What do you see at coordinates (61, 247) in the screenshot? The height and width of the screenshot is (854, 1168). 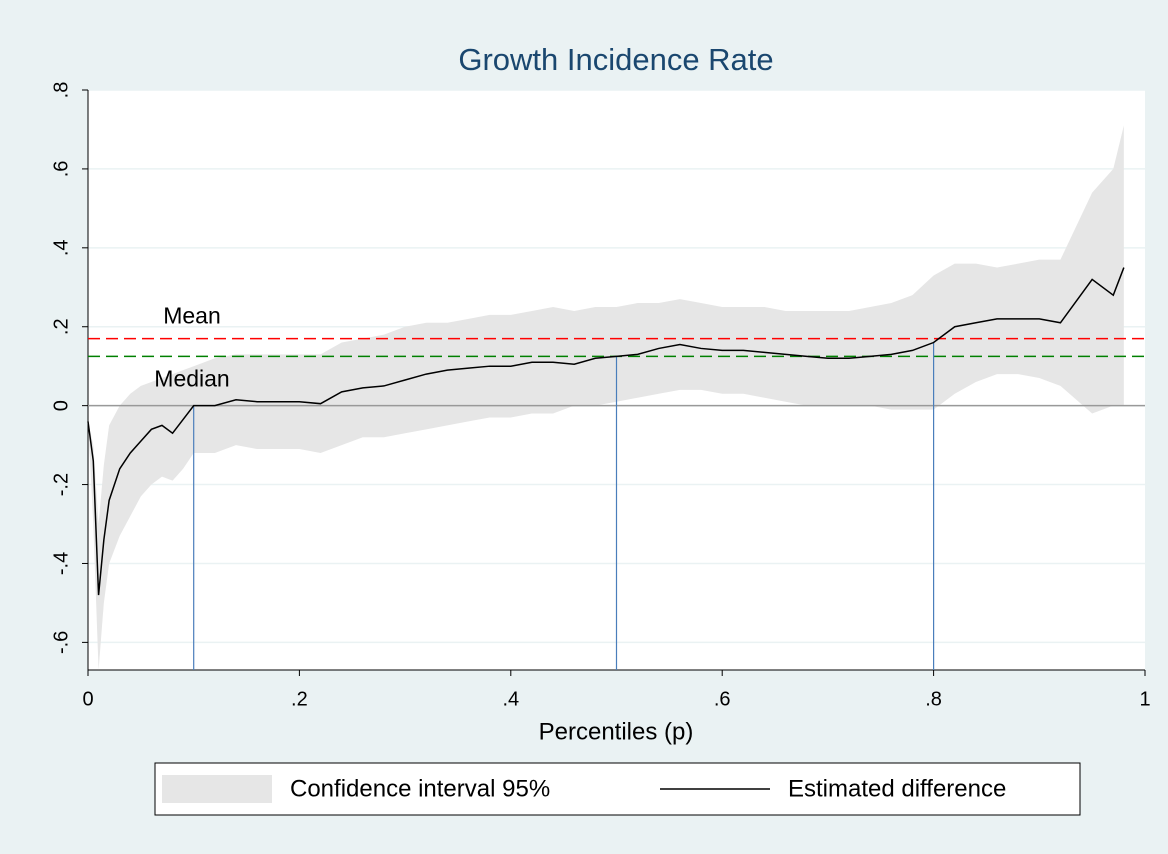 I see `y-tick-label: .4` at bounding box center [61, 247].